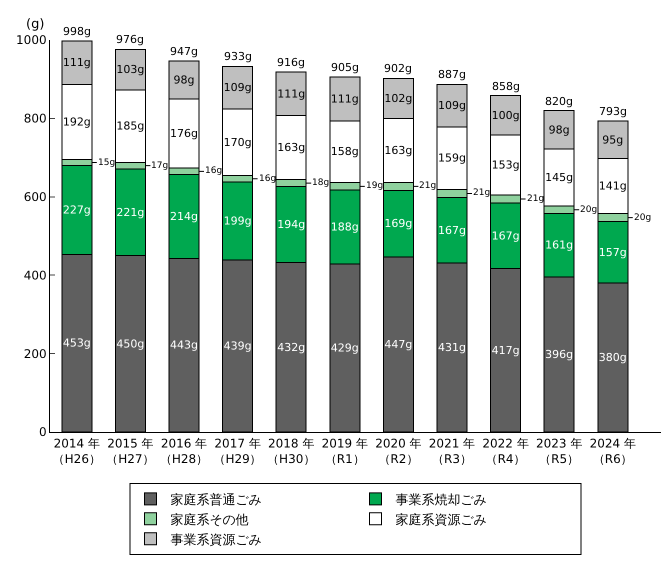 The height and width of the screenshot is (565, 671). Describe the element at coordinates (237, 451) in the screenshot. I see `x-tick-label: 2017 年（H29）` at that location.